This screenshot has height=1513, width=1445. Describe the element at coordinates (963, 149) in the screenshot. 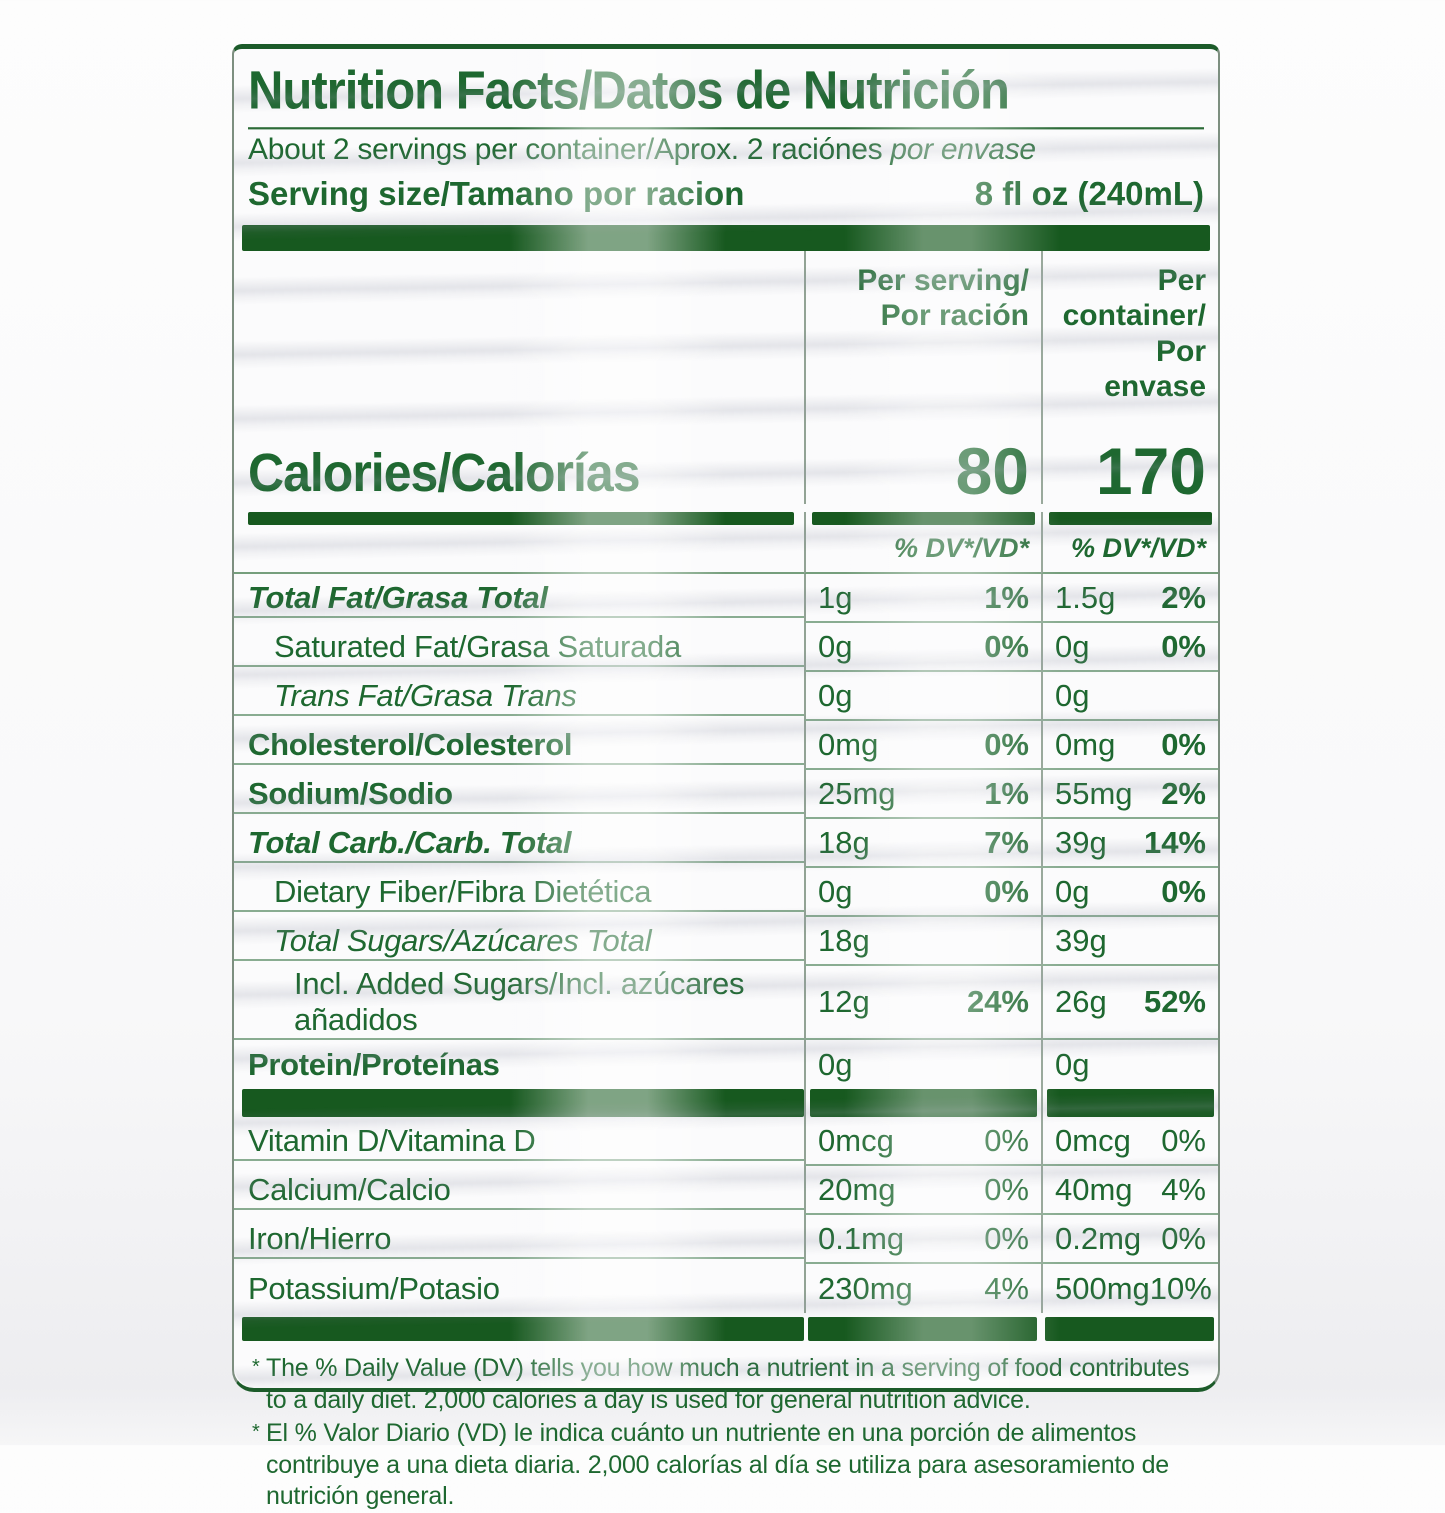

I see `servings-text-es: por envase` at that location.